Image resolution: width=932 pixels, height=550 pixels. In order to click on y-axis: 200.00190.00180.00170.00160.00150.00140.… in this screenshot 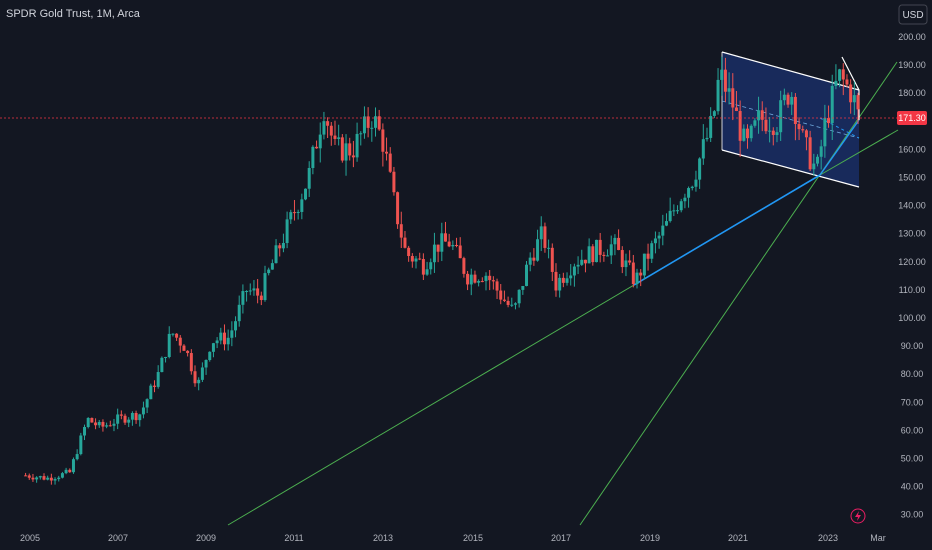, I will do `click(912, 276)`.